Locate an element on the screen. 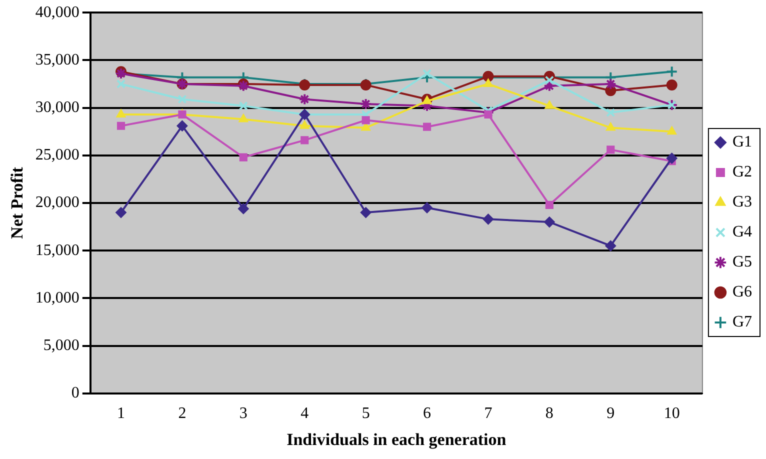  legend-label: G6 is located at coordinates (742, 292).